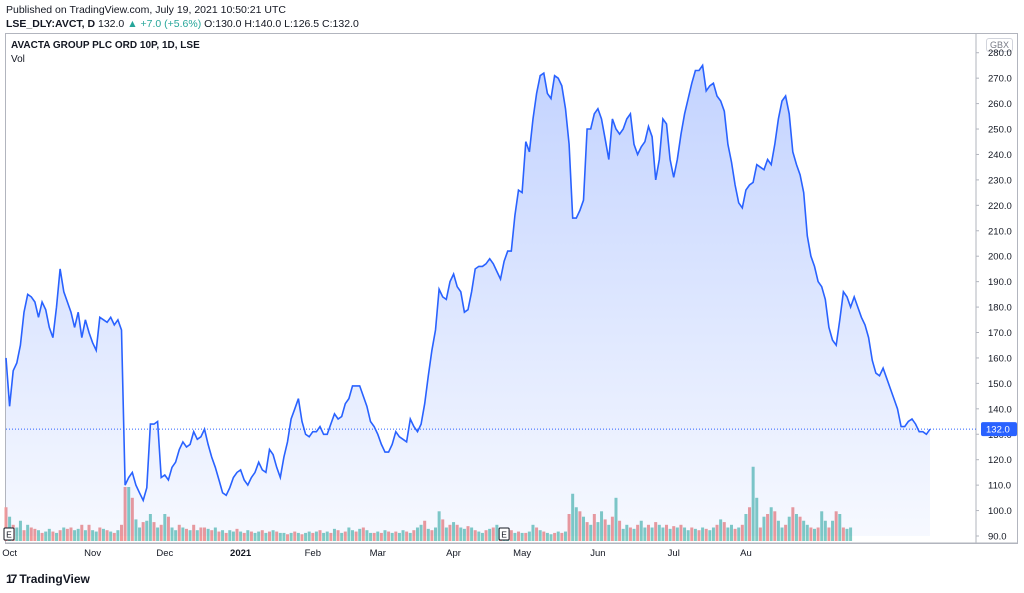  Describe the element at coordinates (9, 553) in the screenshot. I see `x-tick-label: Oct` at that location.